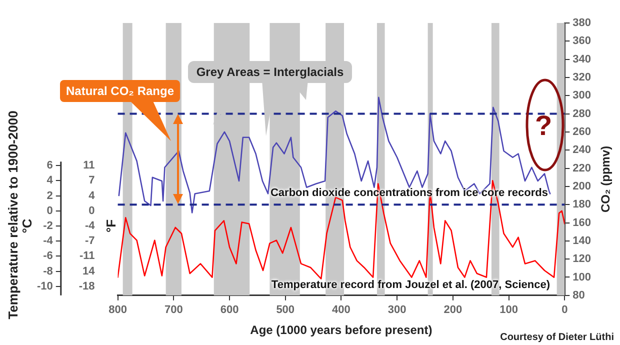 Image resolution: width=620 pixels, height=345 pixels. Describe the element at coordinates (582, 41) in the screenshot. I see `y2-tick-label: 360` at that location.